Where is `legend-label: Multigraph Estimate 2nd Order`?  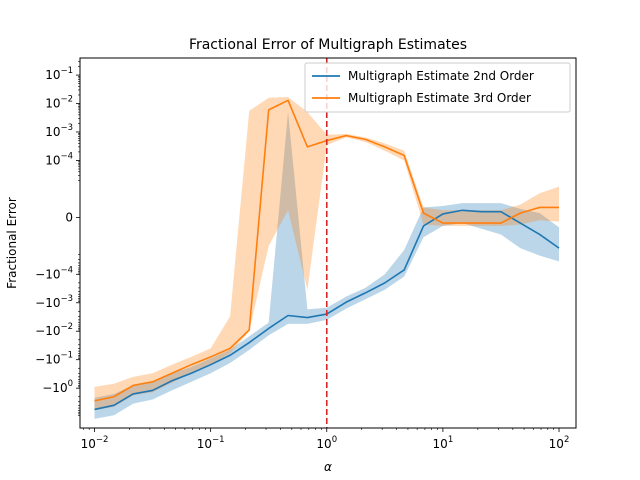
legend-label: Multigraph Estimate 2nd Order is located at coordinates (441, 76).